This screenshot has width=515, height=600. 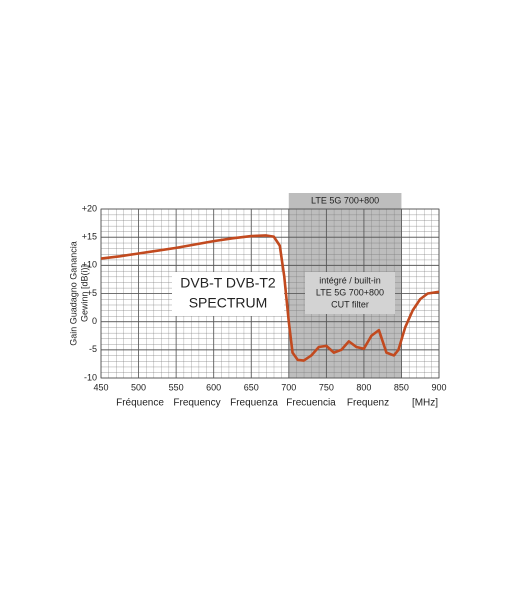 I want to click on y-tick-label: -10, so click(x=90, y=377).